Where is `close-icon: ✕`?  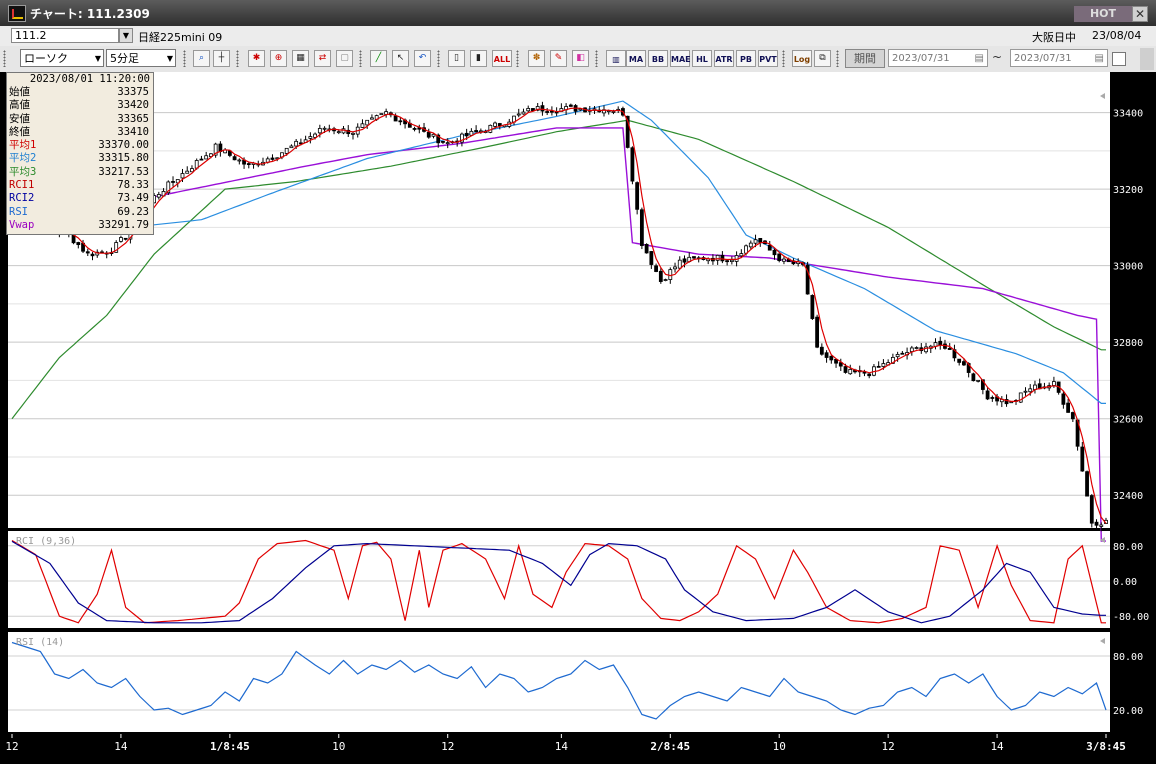 close-icon: ✕ is located at coordinates (1140, 14).